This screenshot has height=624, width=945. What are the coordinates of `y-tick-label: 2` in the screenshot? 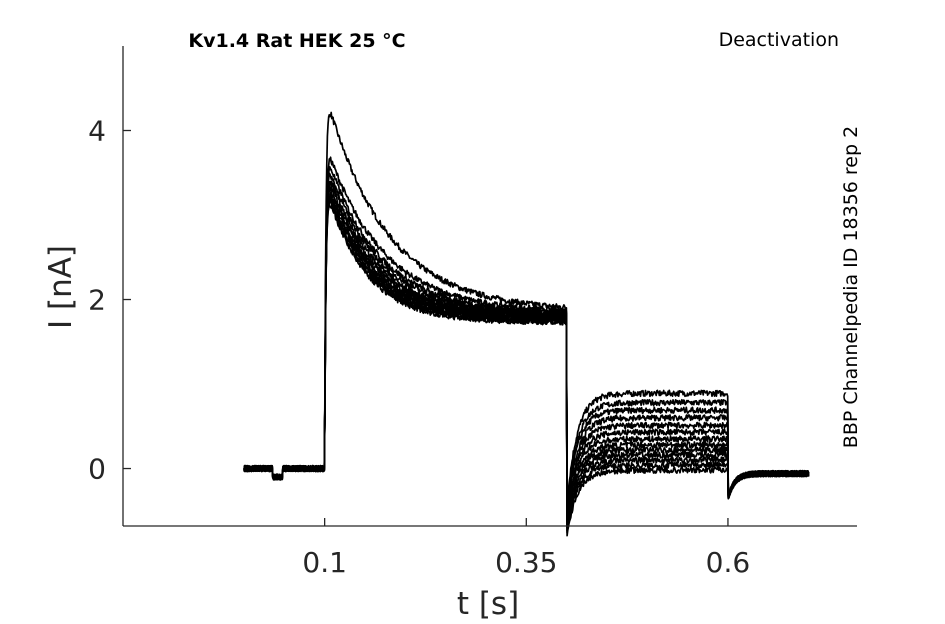 It's located at (97, 300).